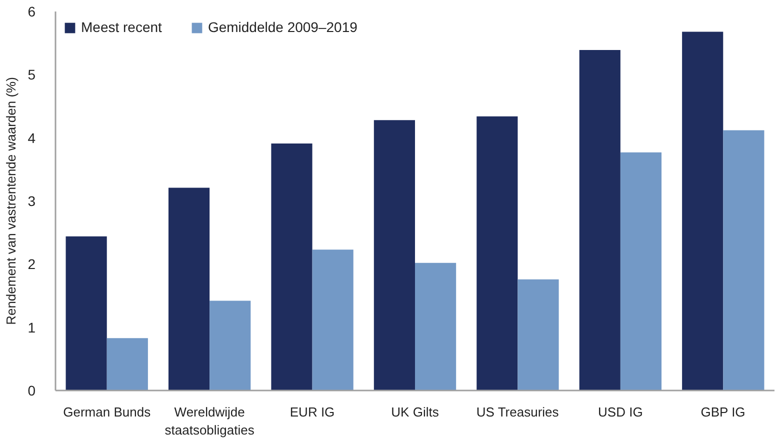 This screenshot has height=440, width=780. What do you see at coordinates (11, 201) in the screenshot?
I see `y-axis-title: Rendement van vastrentende waarden (%)` at bounding box center [11, 201].